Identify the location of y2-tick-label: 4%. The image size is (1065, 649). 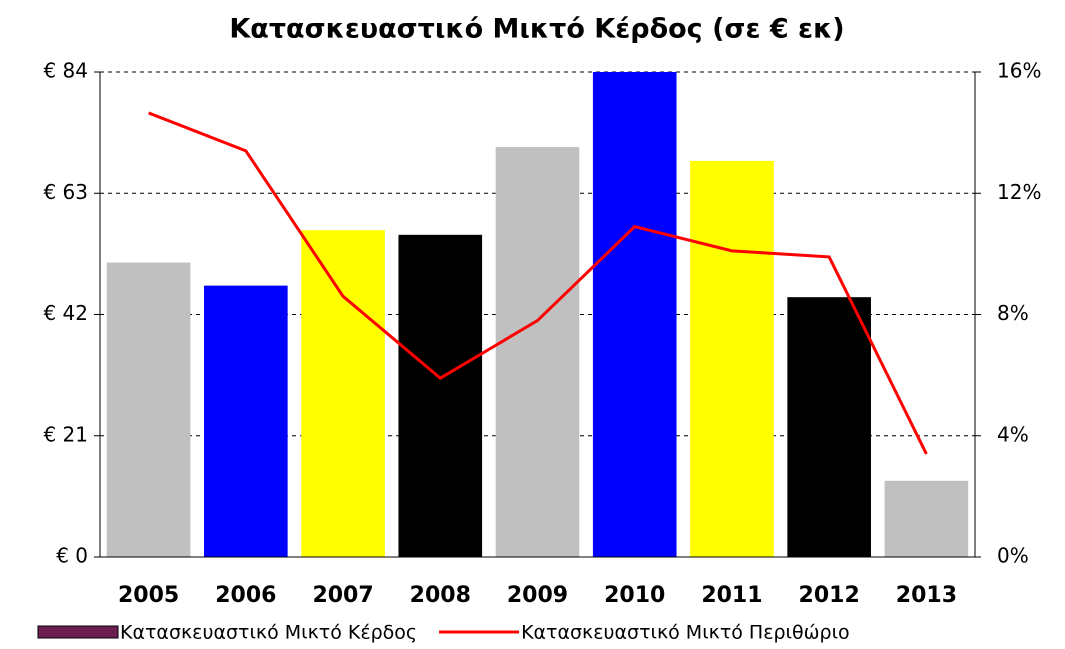
(1013, 434).